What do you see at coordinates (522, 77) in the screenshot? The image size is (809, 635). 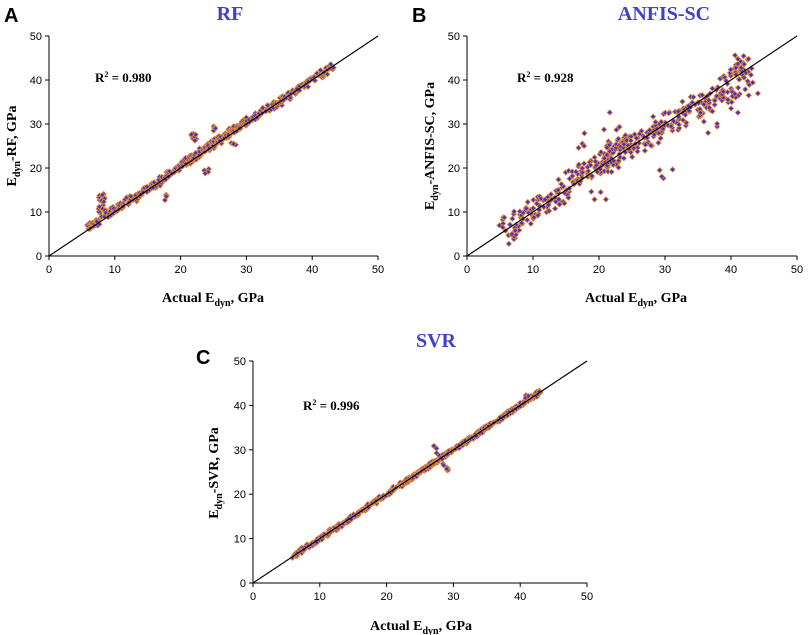 I see `r2-letter: R` at bounding box center [522, 77].